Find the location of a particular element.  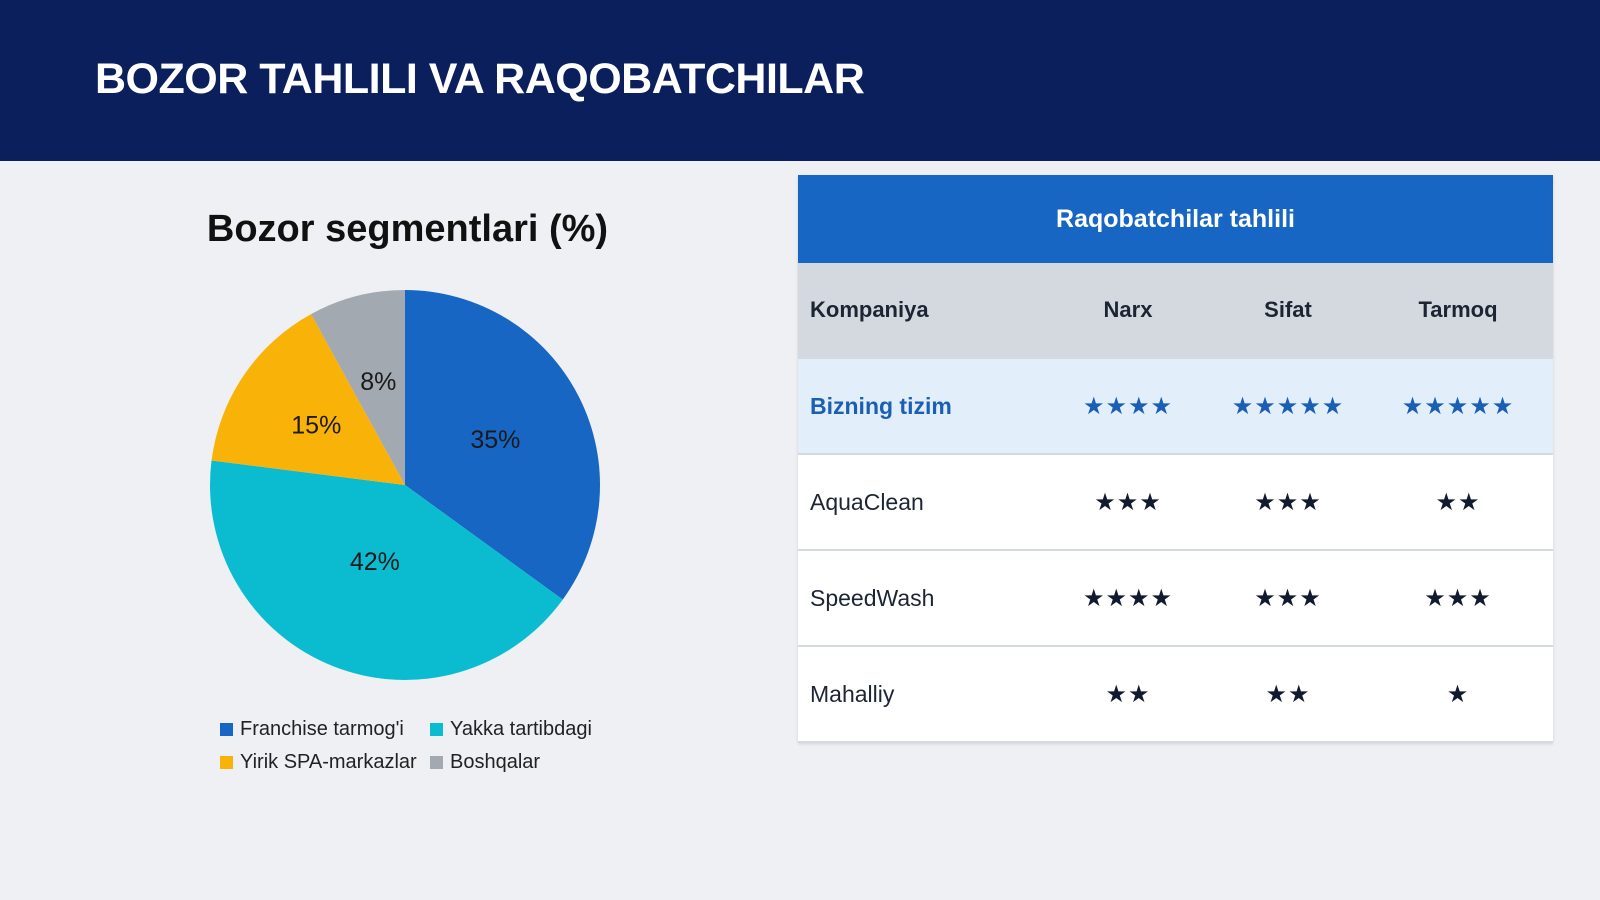

rating-tarmoq: ★★★ is located at coordinates (1458, 598).